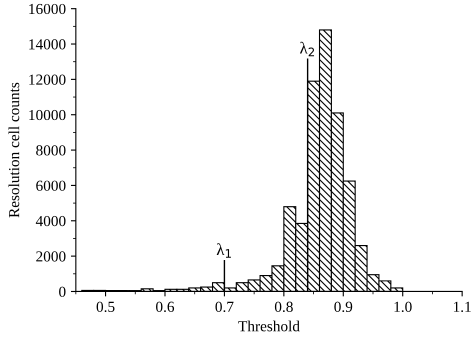 This screenshot has height=347, width=474. What do you see at coordinates (283, 307) in the screenshot?
I see `x-tick-label: 0.8` at bounding box center [283, 307].